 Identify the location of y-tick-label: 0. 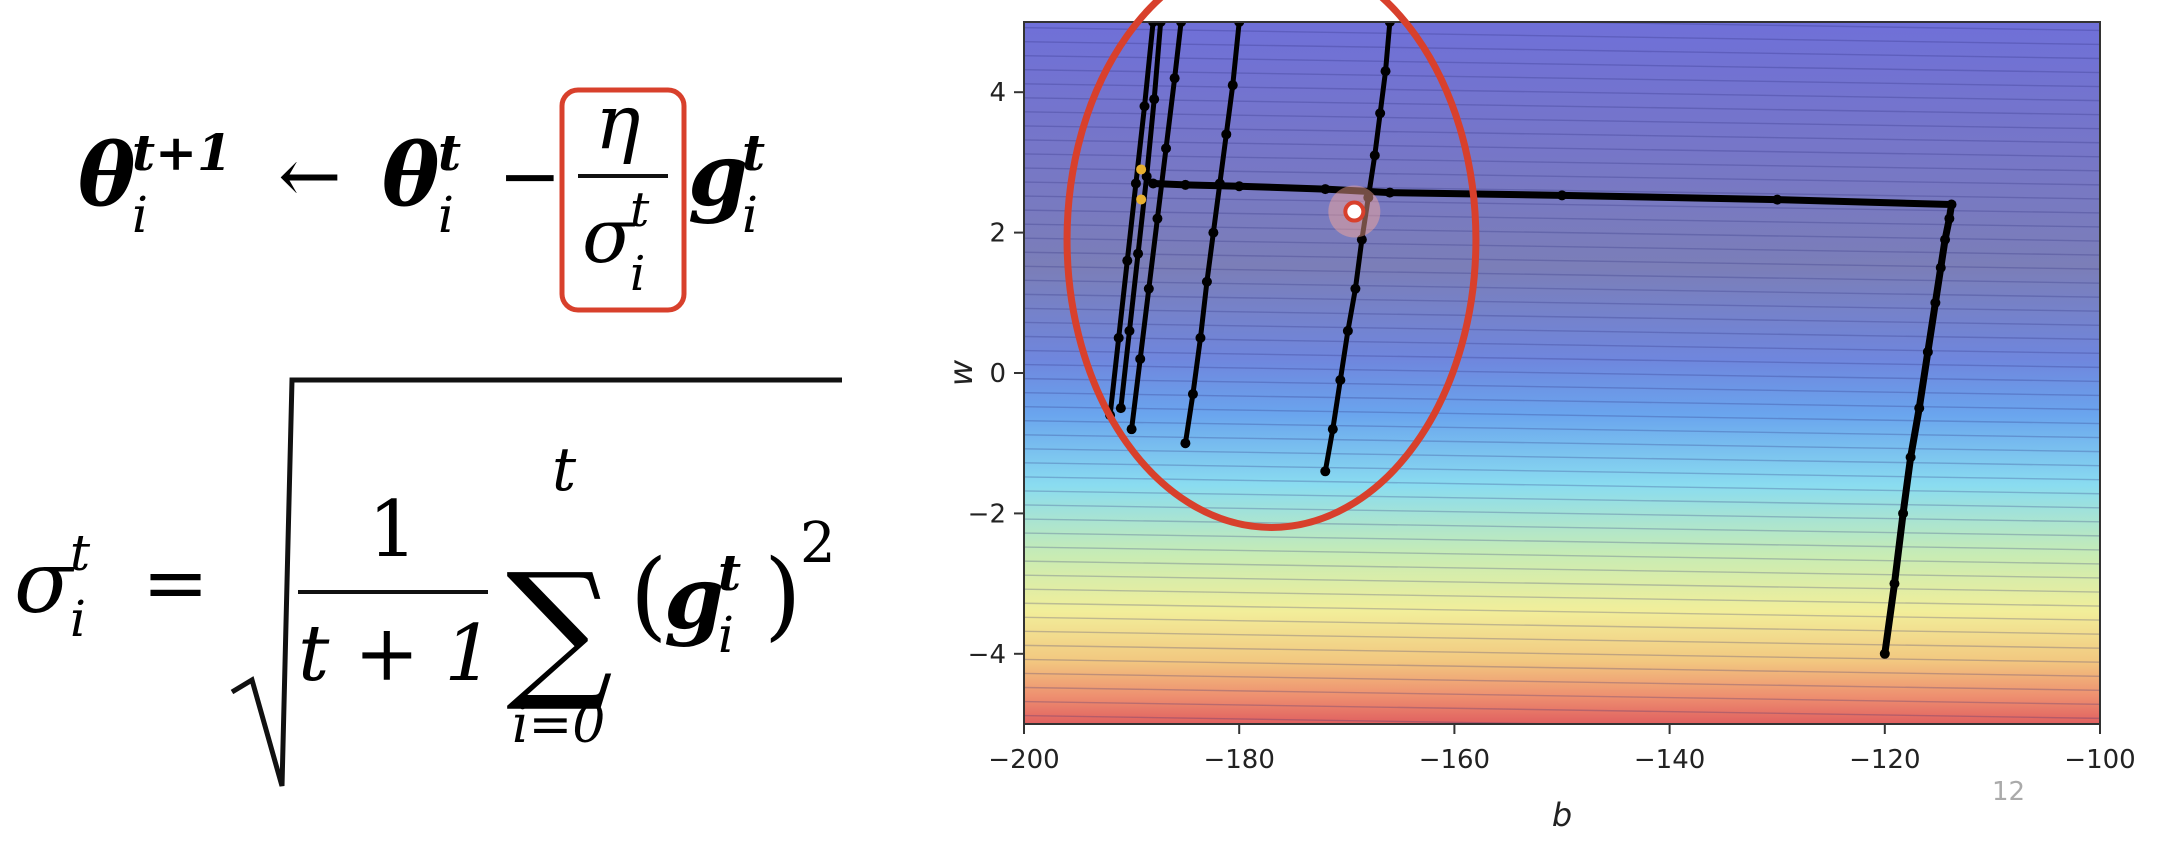
(997, 374).